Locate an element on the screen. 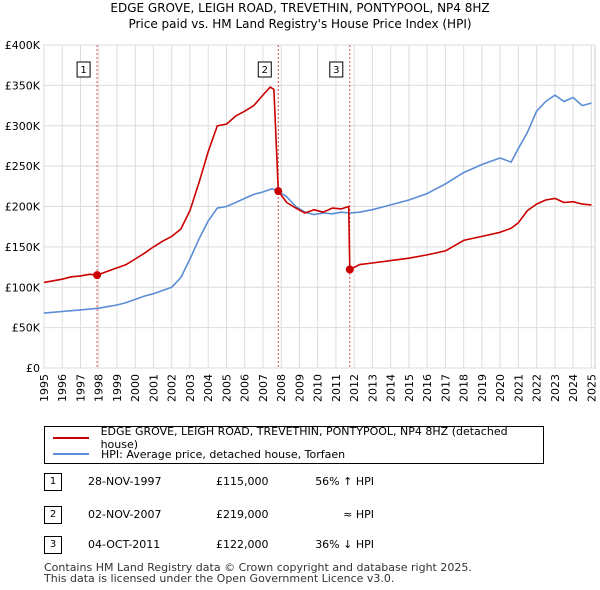 The width and height of the screenshot is (600, 590). sale-label: 2 is located at coordinates (265, 70).